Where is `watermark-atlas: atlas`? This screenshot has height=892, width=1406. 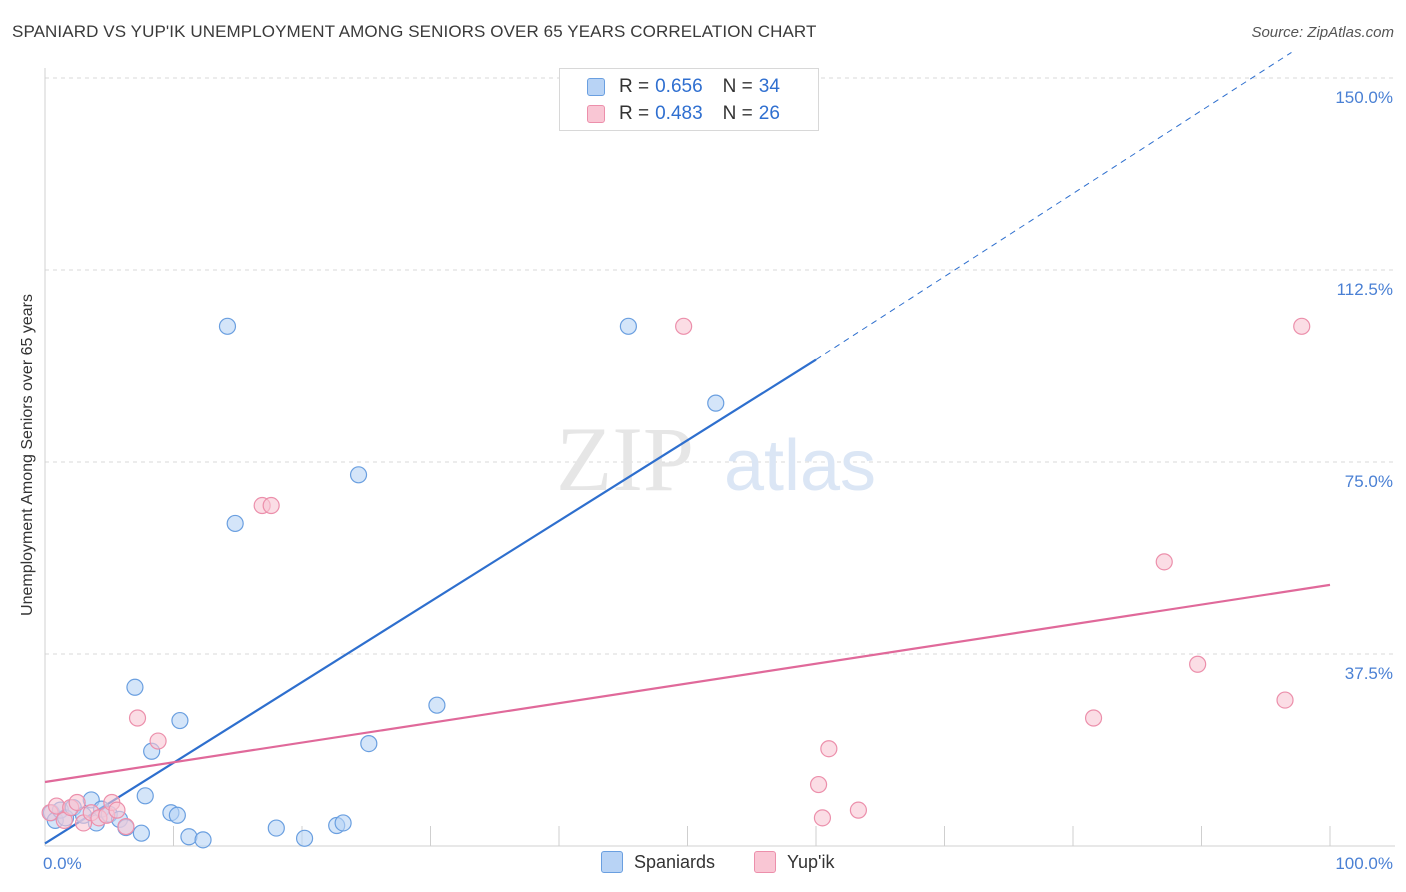 watermark-atlas: atlas is located at coordinates (800, 466).